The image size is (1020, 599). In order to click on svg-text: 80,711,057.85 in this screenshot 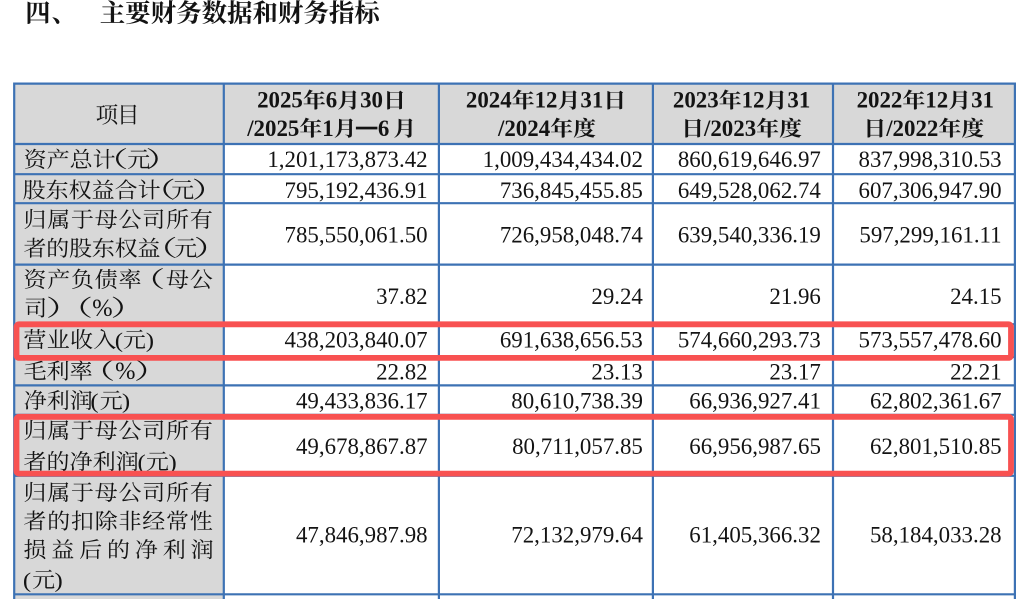, I will do `click(577, 446)`.